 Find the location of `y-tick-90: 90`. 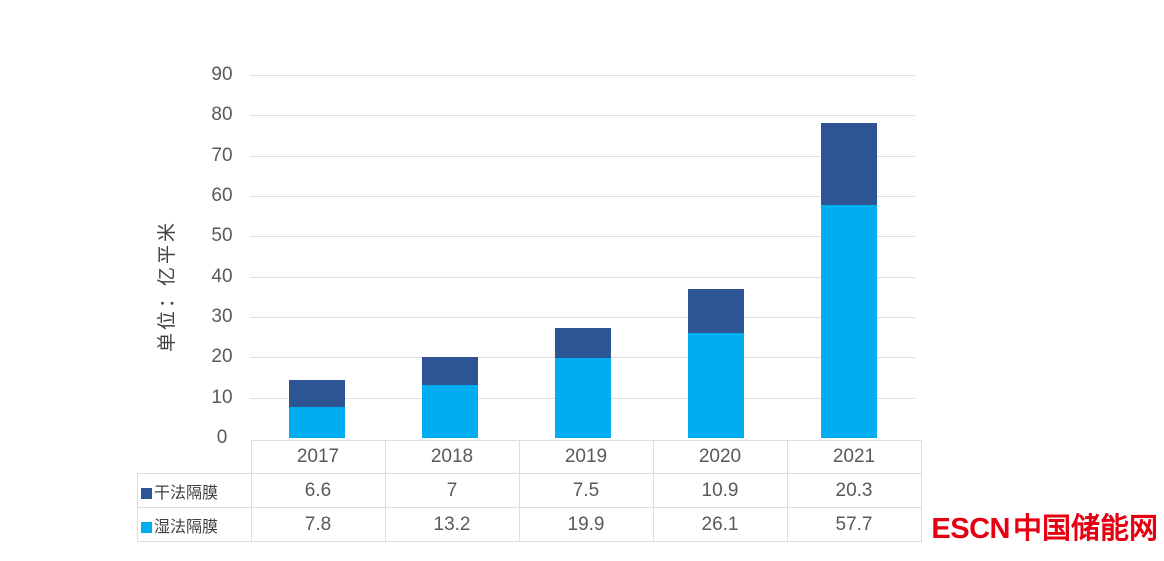

y-tick-90: 90 is located at coordinates (222, 74).